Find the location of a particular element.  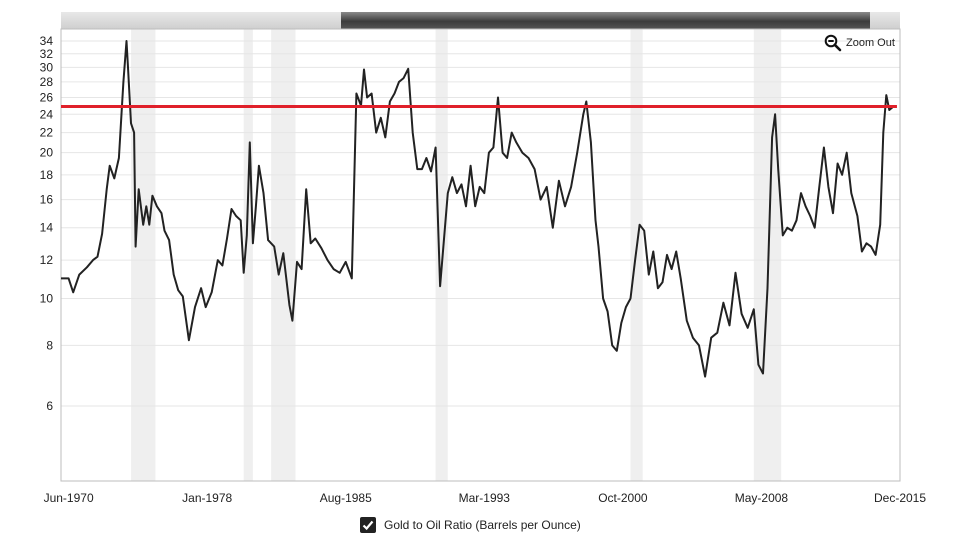

y-tick-label: 8 is located at coordinates (49, 345).